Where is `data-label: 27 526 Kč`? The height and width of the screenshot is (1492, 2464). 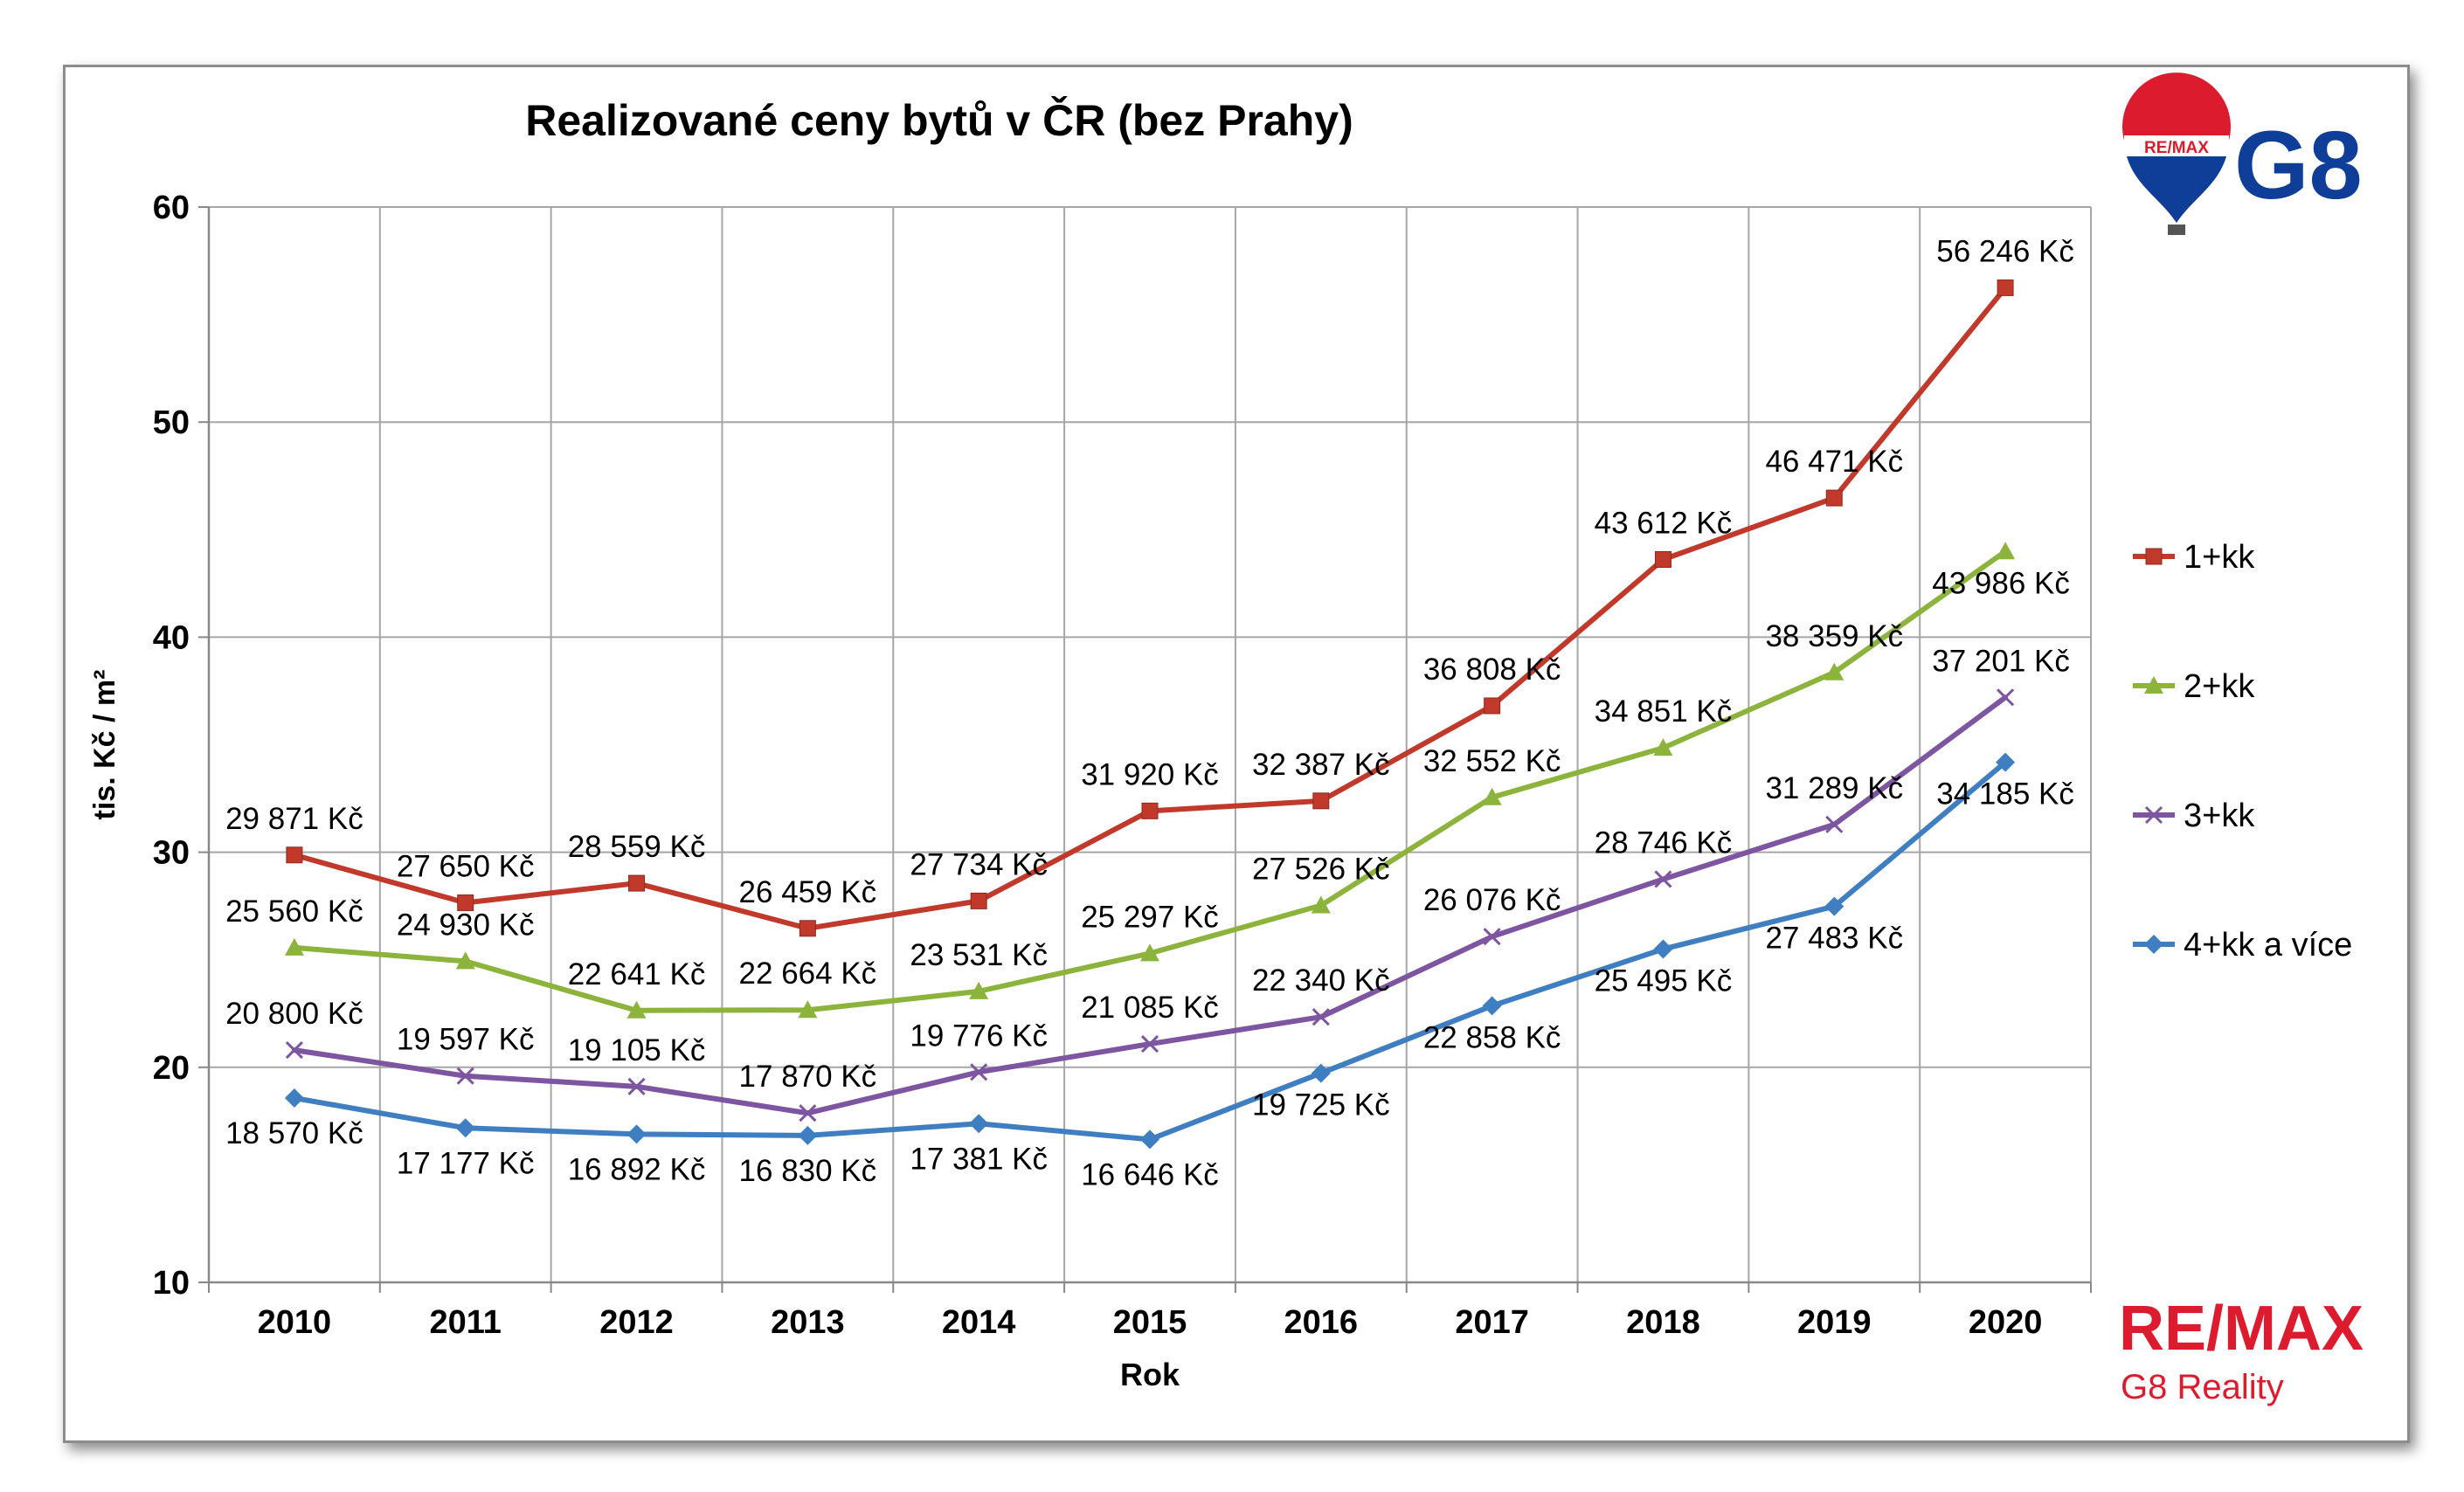 data-label: 27 526 Kč is located at coordinates (1321, 870).